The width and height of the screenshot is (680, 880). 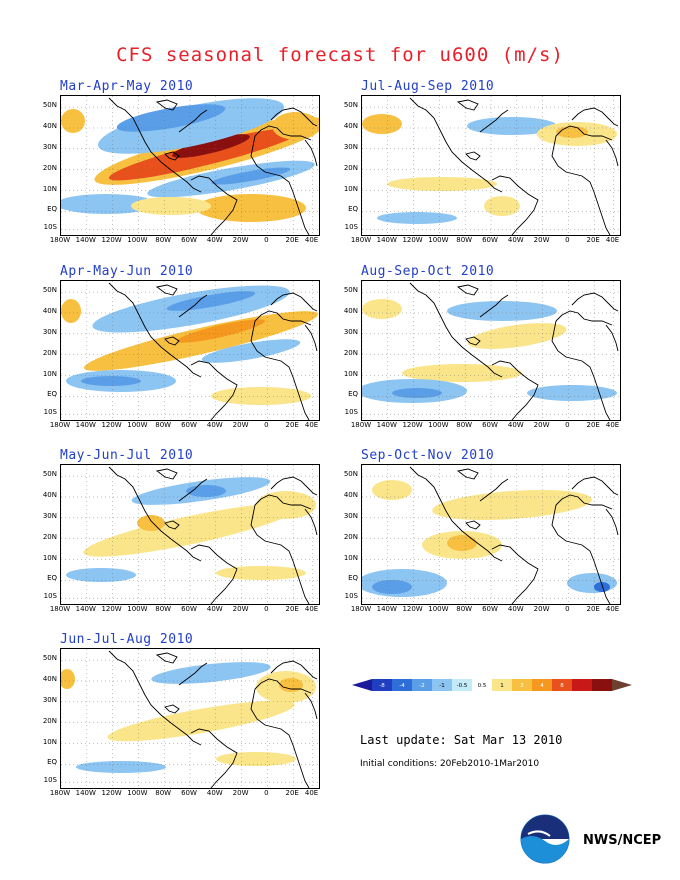 I want to click on colorbar-label: -4, so click(x=402, y=686).